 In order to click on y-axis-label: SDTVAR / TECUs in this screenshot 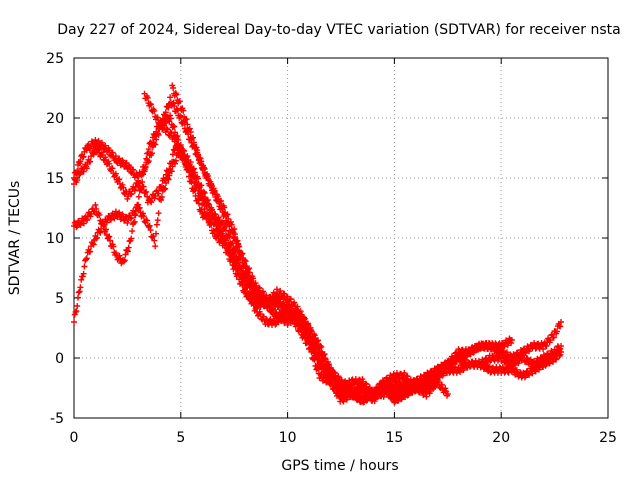, I will do `click(15, 238)`.